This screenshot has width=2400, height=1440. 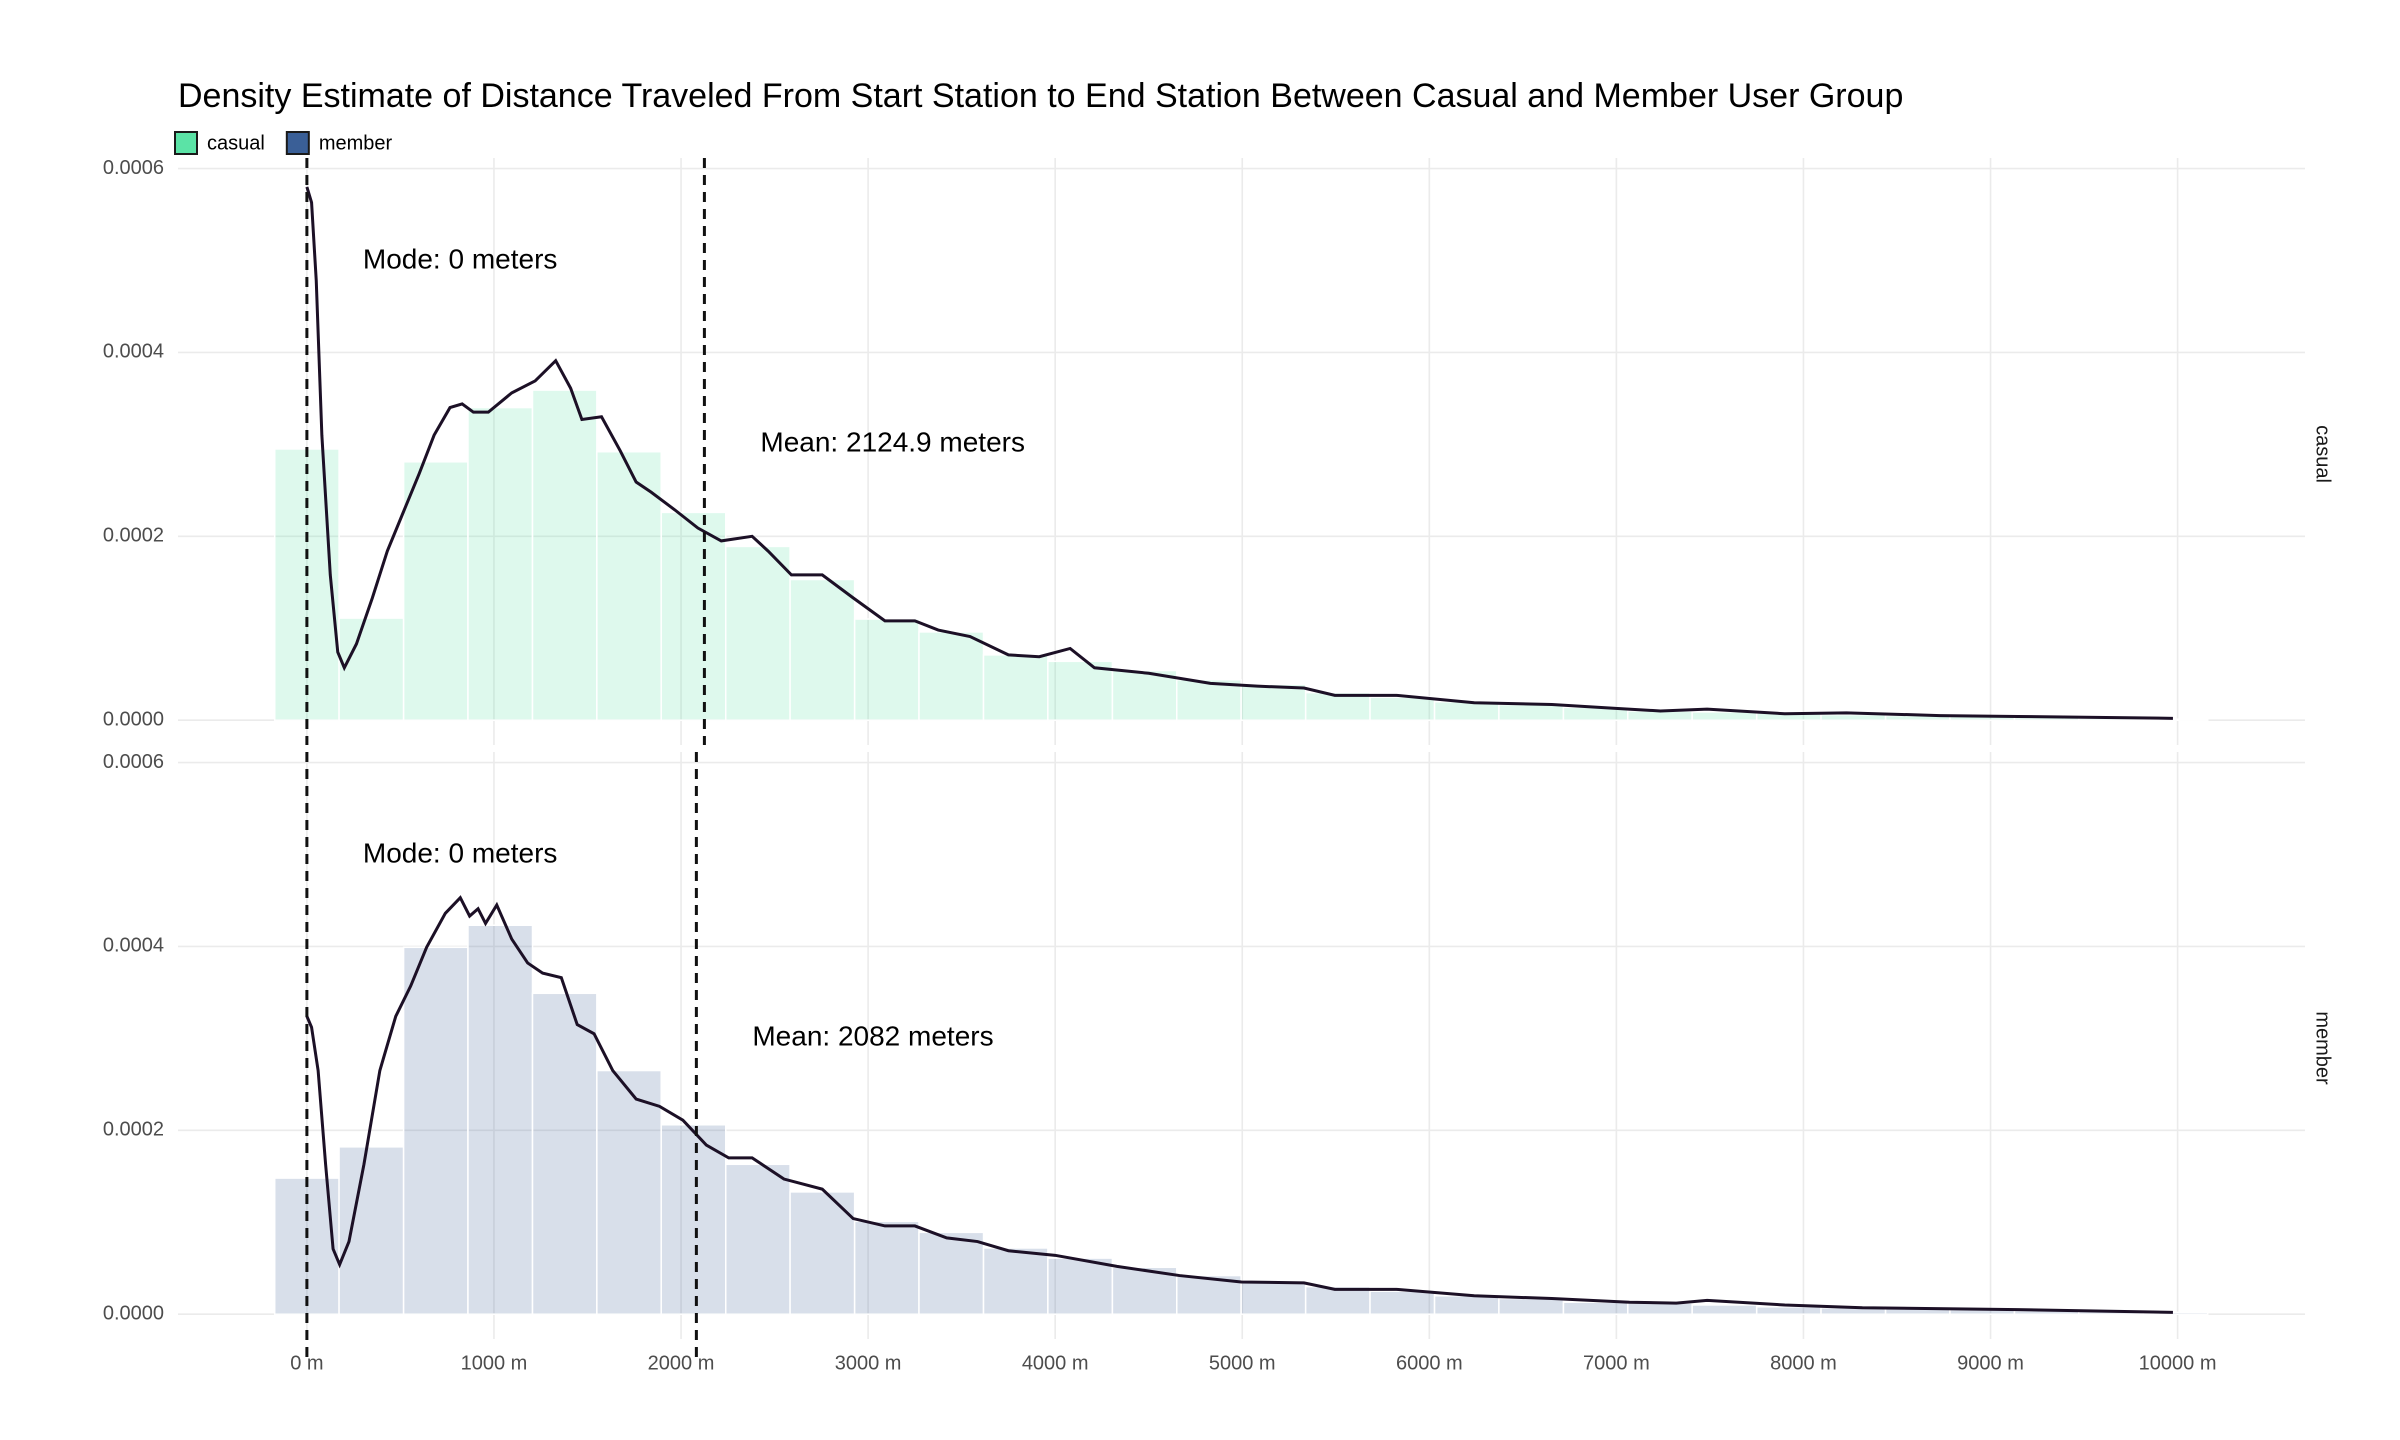 I want to click on x-tick-label: 6000 m, so click(x=1429, y=1363).